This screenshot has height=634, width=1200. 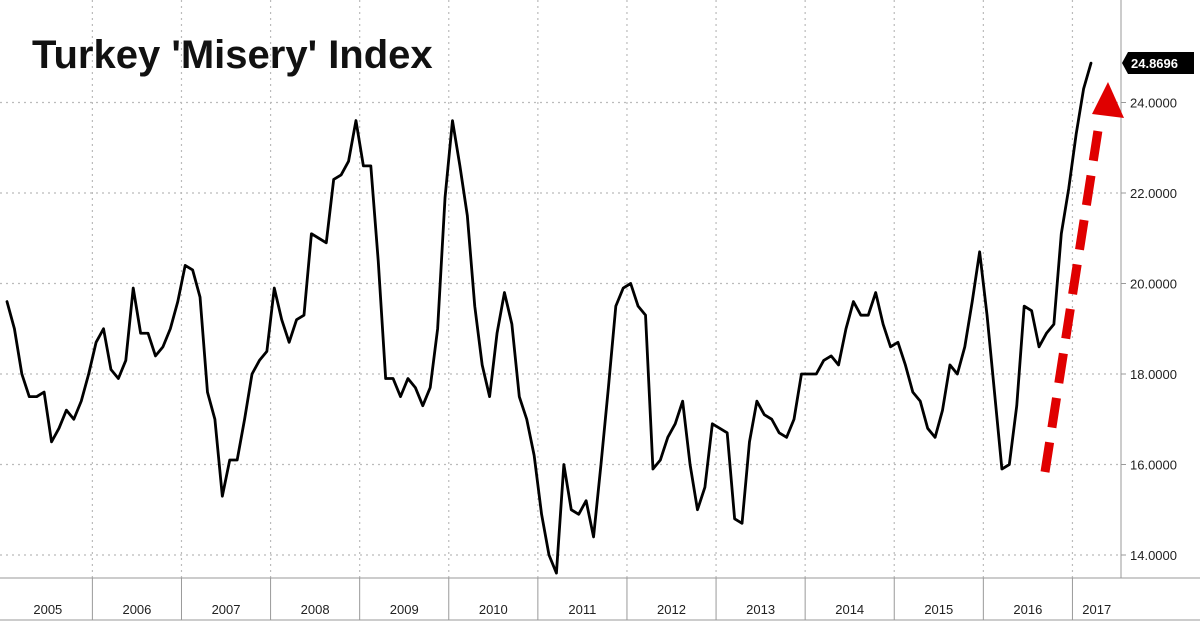 I want to click on y-tick-label: 18.0000, so click(x=1153, y=374).